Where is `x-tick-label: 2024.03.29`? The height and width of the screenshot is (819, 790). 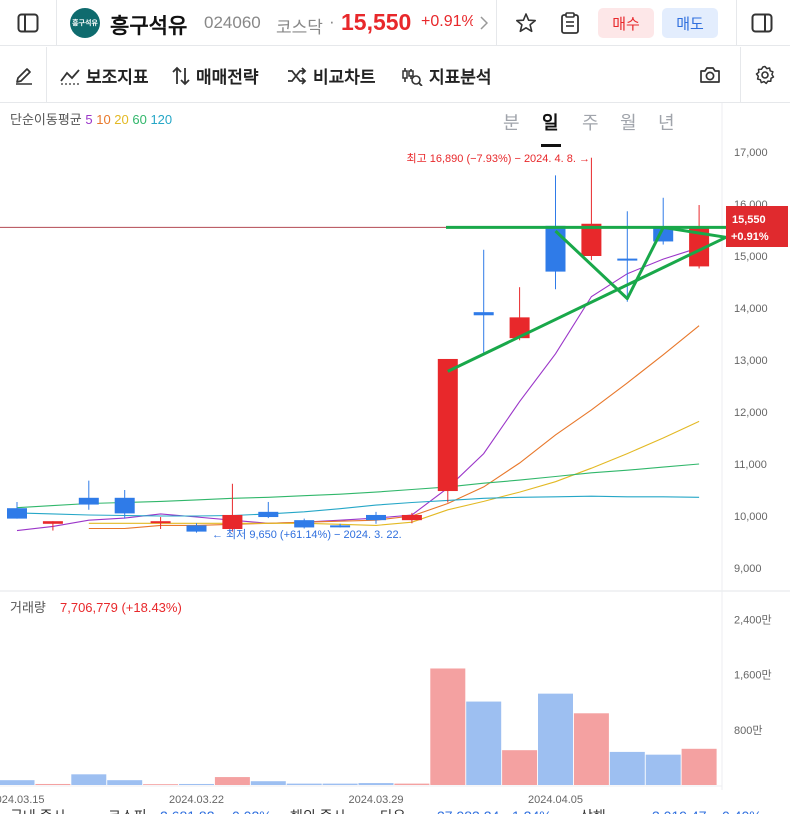 x-tick-label: 2024.03.29 is located at coordinates (375, 800).